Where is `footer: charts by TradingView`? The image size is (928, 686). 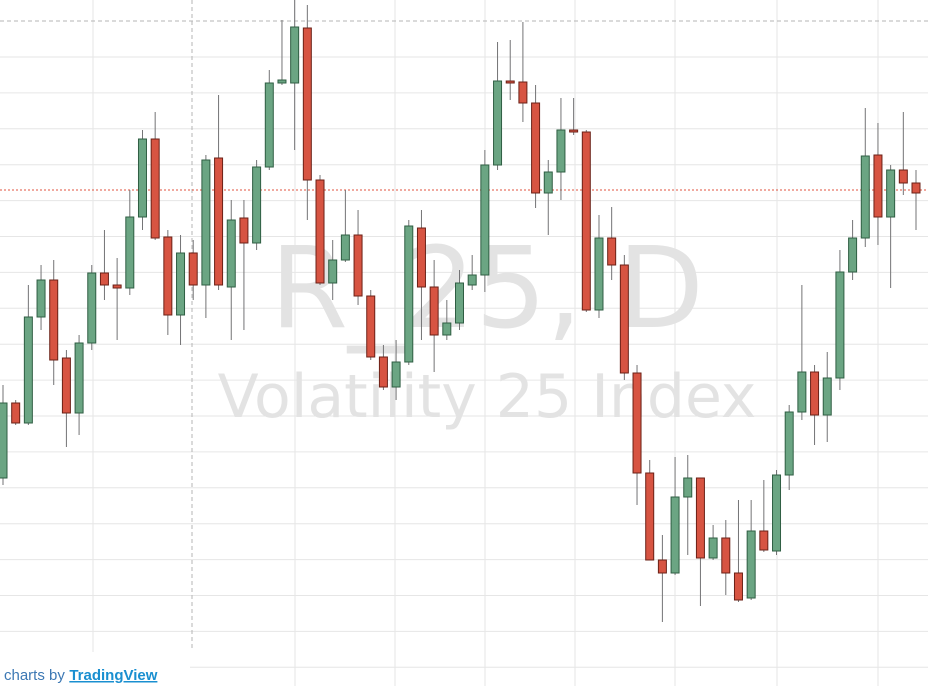 footer: charts by TradingView is located at coordinates (81, 675).